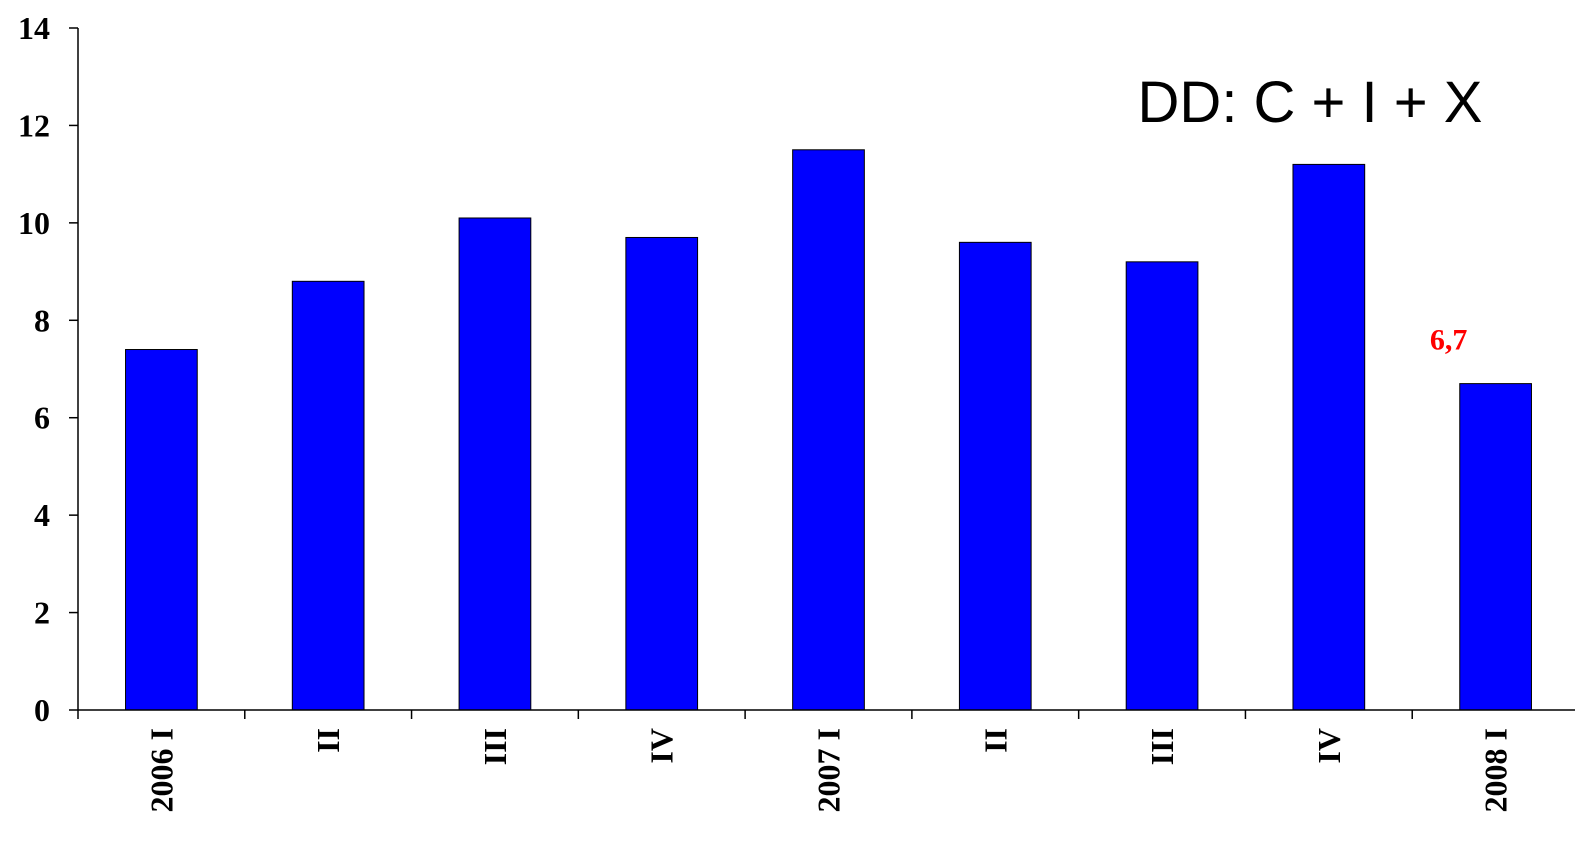  I want to click on data-label: 6,7, so click(1449, 340).